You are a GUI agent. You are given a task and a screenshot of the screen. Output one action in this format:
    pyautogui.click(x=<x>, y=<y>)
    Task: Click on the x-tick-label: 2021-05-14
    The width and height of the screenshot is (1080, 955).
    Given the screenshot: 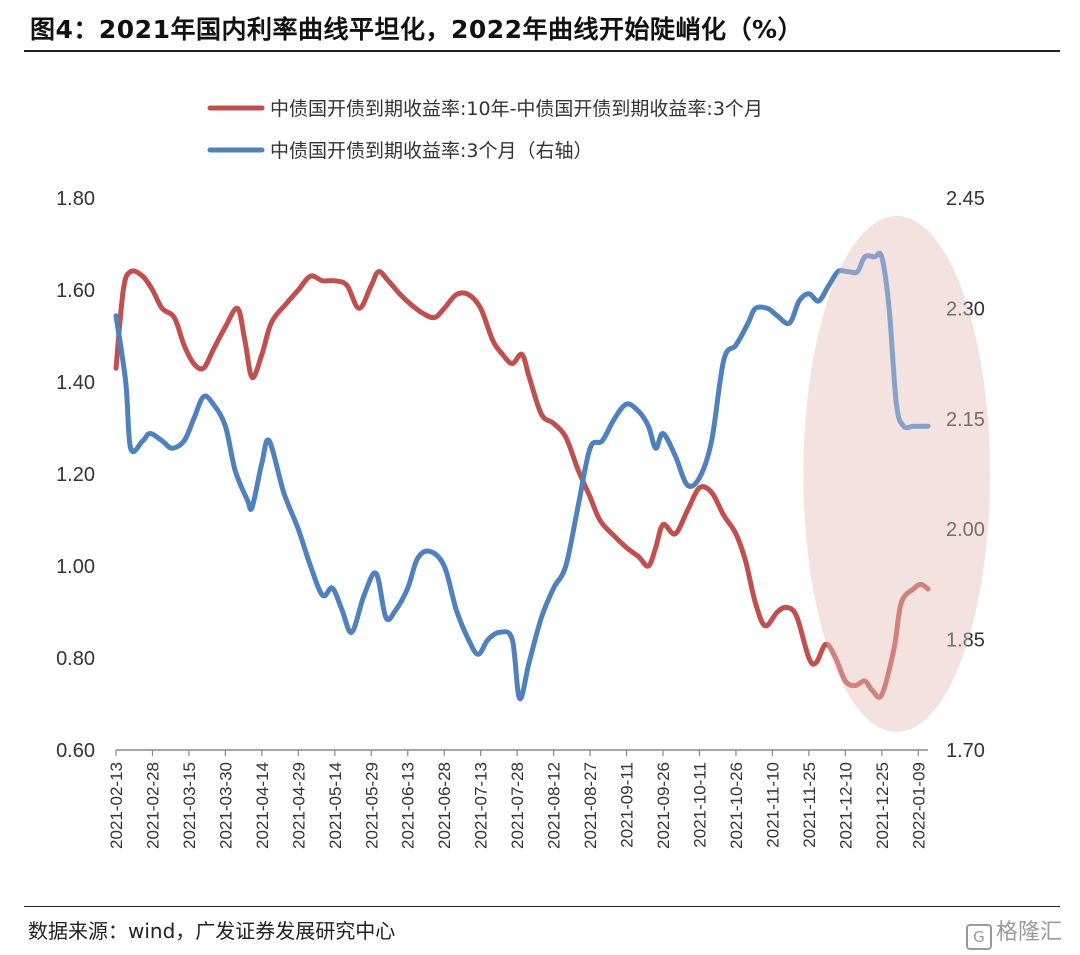 What is the action you would take?
    pyautogui.click(x=335, y=805)
    